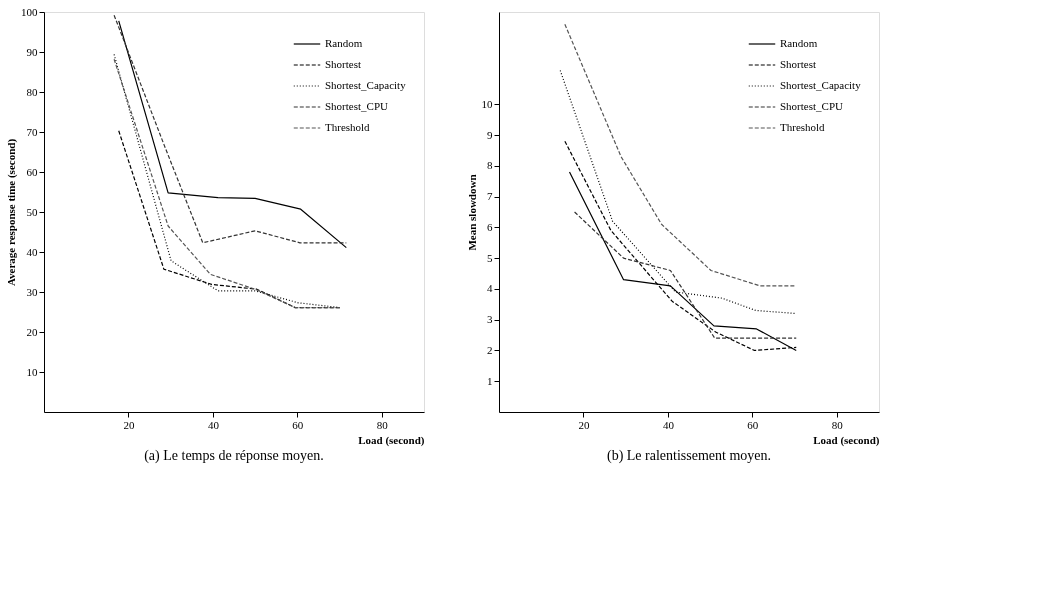 The image size is (1047, 593). What do you see at coordinates (32, 171) in the screenshot?
I see `y-tick-label: 60` at bounding box center [32, 171].